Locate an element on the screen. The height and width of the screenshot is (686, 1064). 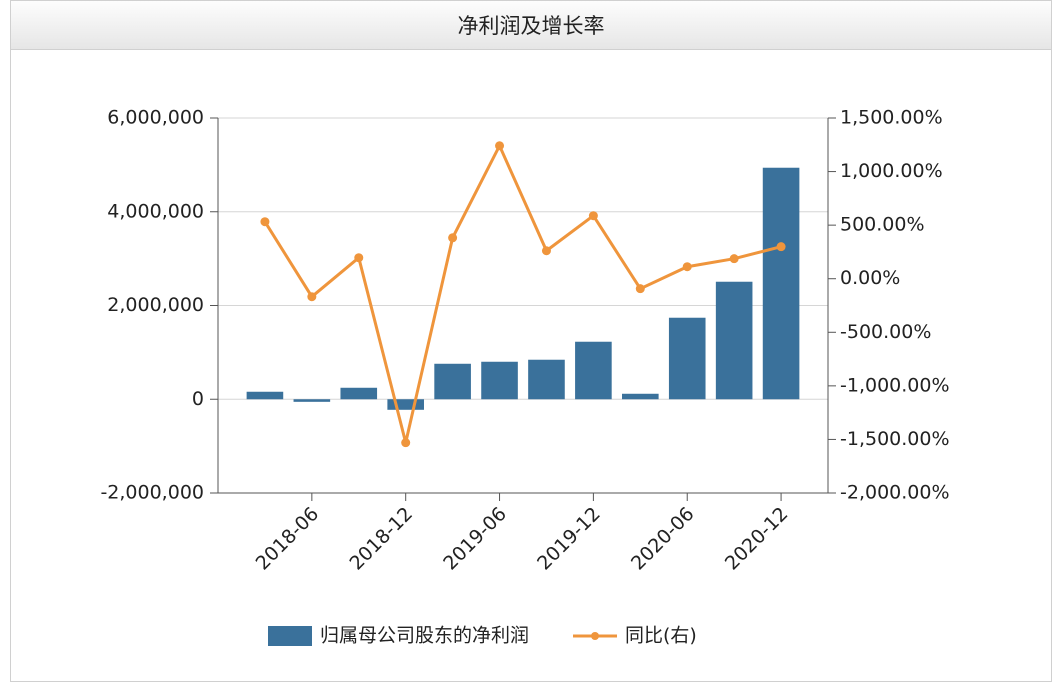
y2-tick-label: -1,500.00% is located at coordinates (895, 439).